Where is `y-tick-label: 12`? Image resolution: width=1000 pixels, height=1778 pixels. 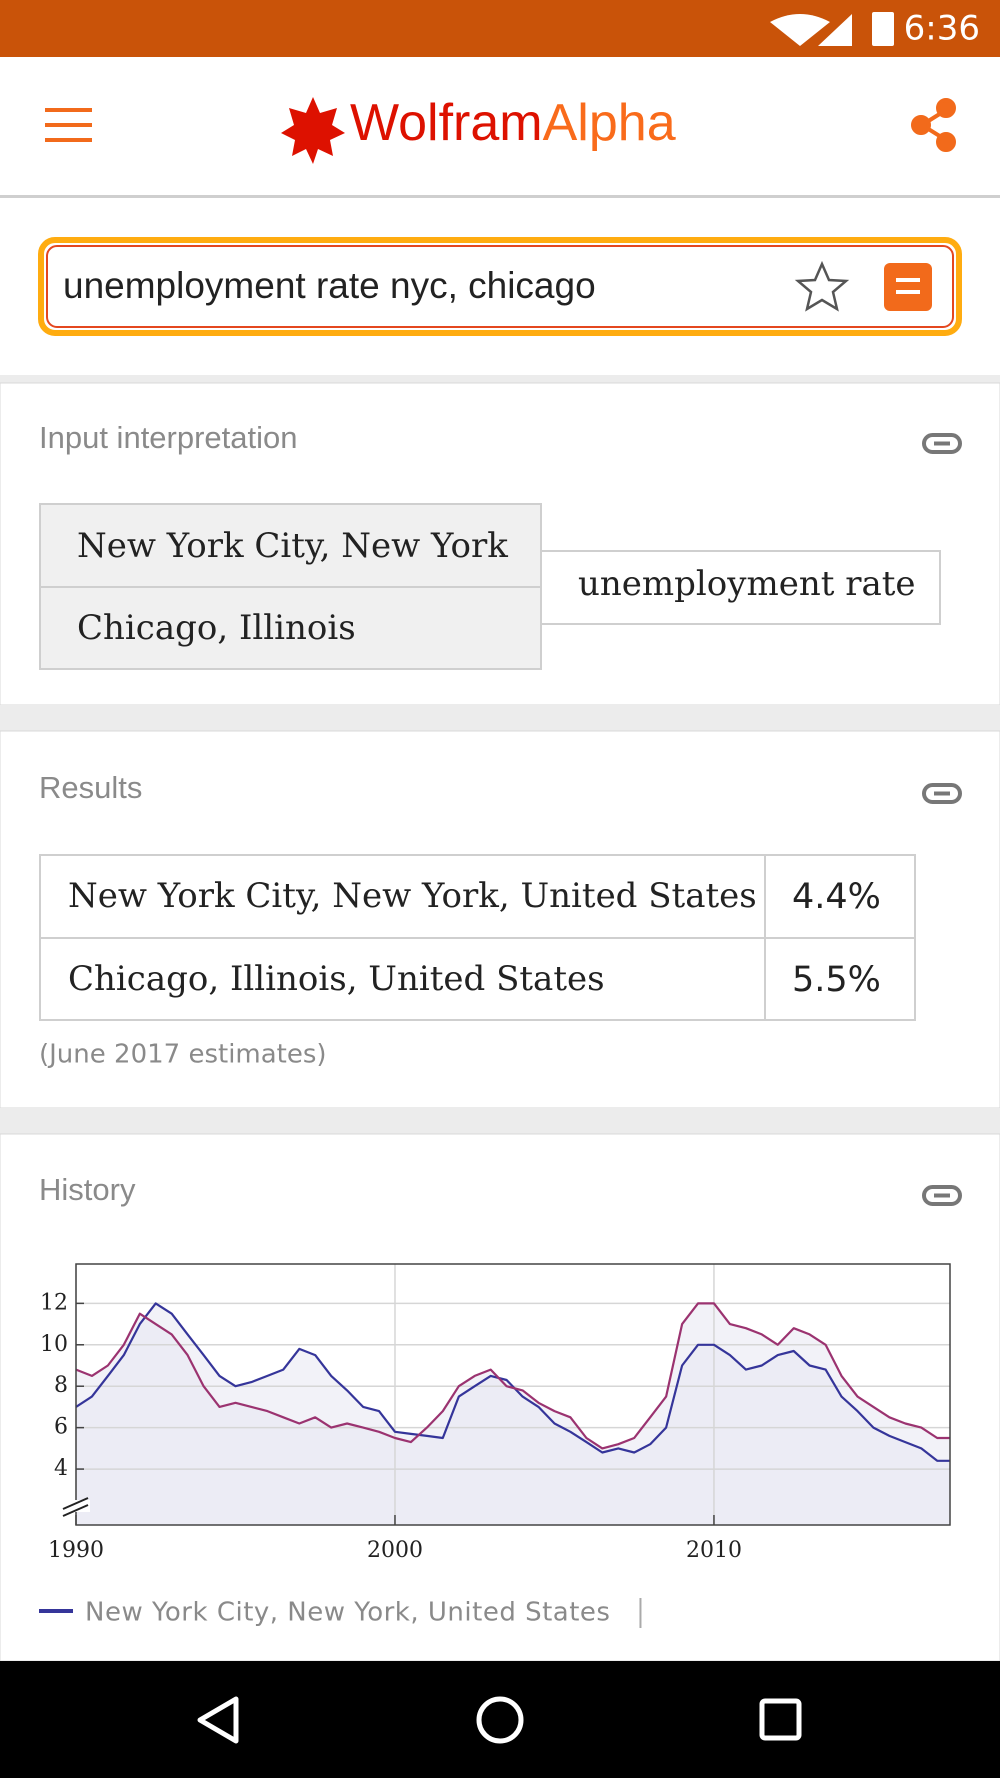 y-tick-label: 12 is located at coordinates (54, 1302).